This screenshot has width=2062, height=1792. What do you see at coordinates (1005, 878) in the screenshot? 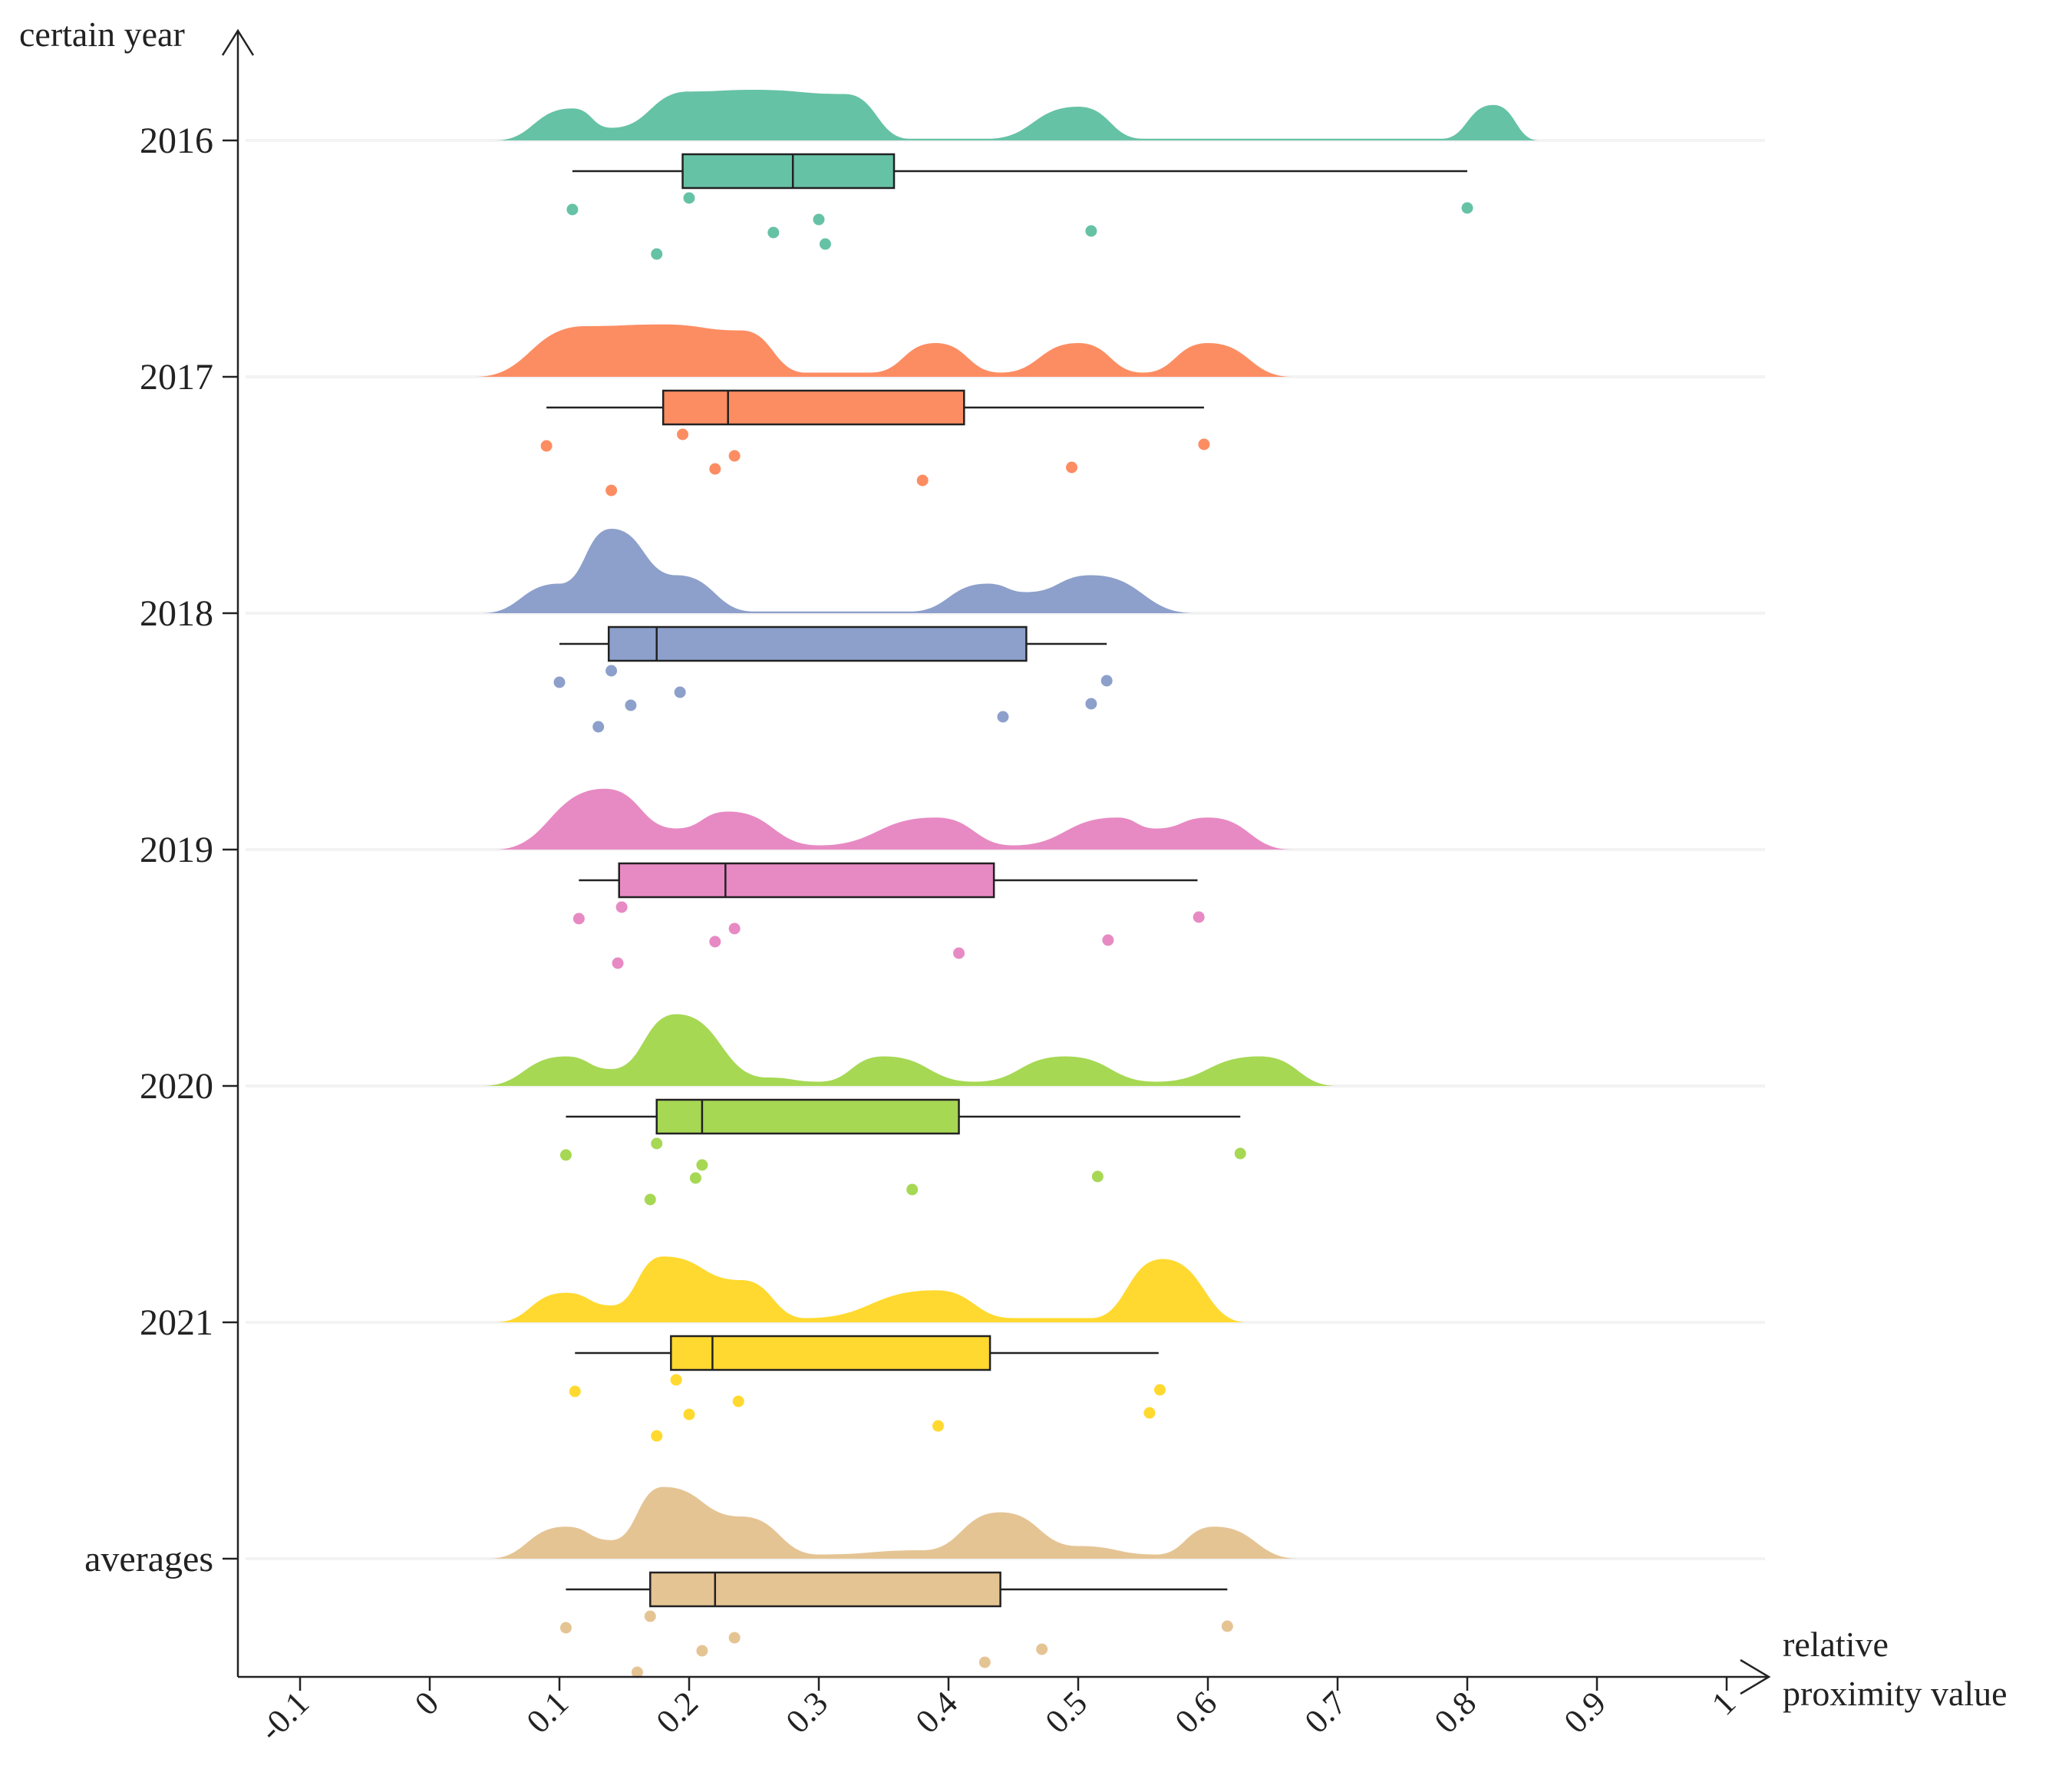
I see `series-2019` at bounding box center [1005, 878].